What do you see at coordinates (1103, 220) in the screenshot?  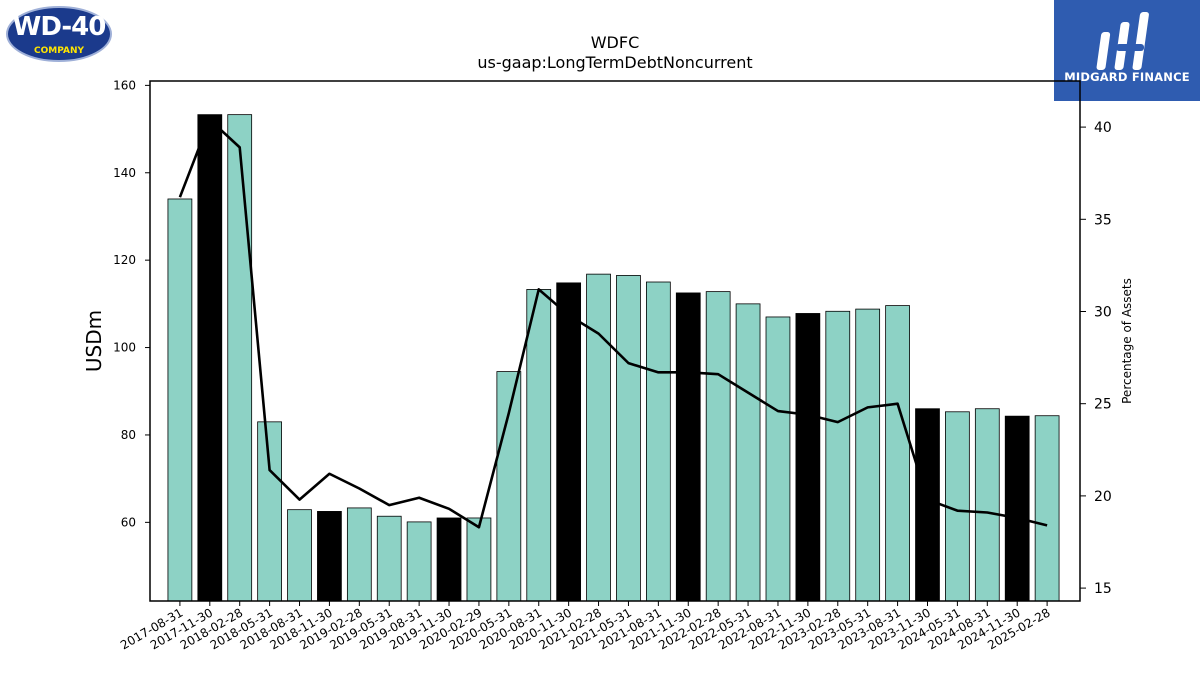 I see `y2-tick-label: 35` at bounding box center [1103, 220].